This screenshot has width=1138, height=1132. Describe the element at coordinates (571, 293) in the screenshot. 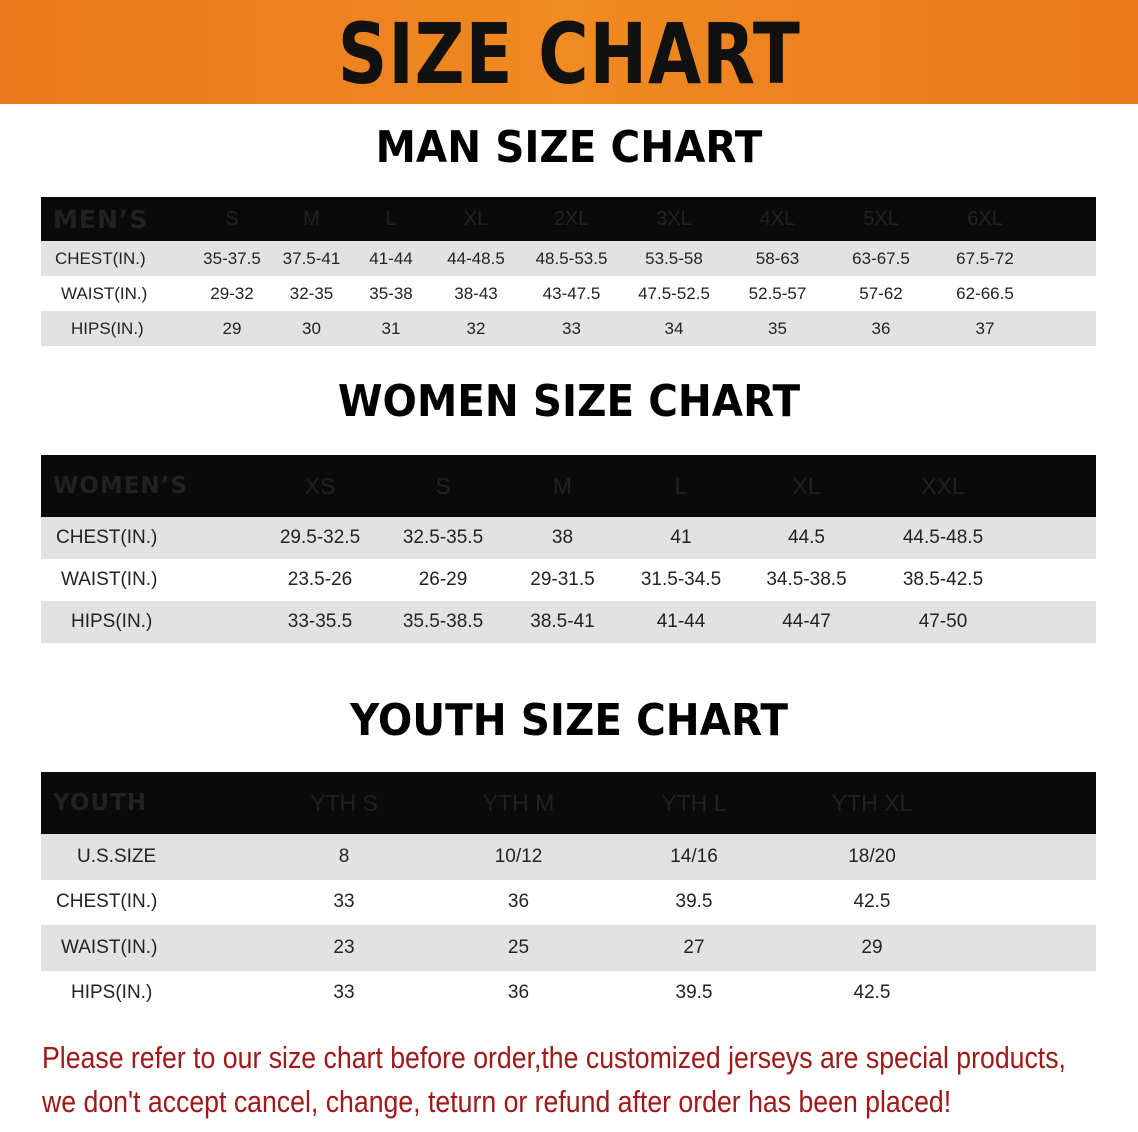

I see `measurement-value: 43-47.5` at that location.